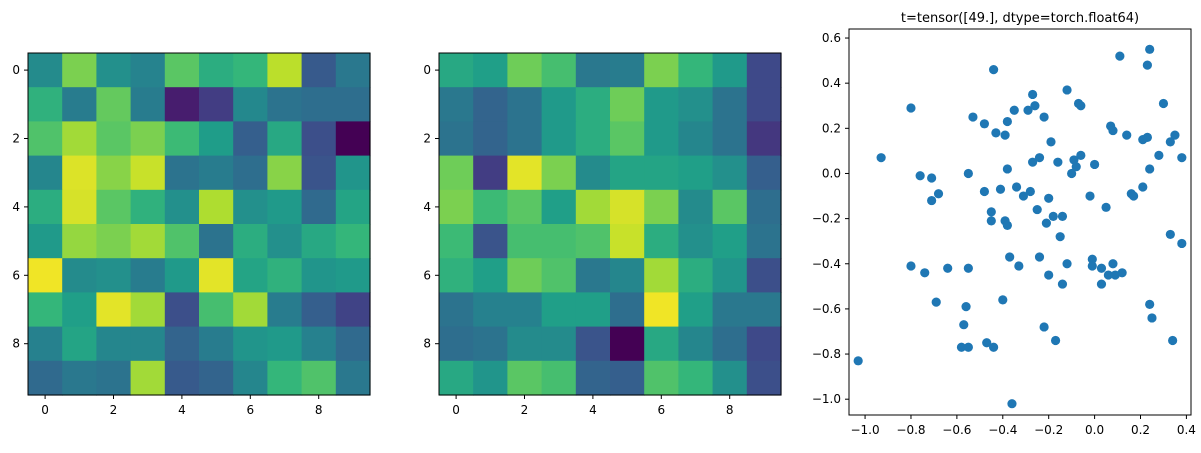  Describe the element at coordinates (830, 218) in the screenshot. I see `scatter-y-axis: −1.0 −0.8 −0.6 −0.4 −0.2 0.0 0.2 0.4 0.6` at that location.